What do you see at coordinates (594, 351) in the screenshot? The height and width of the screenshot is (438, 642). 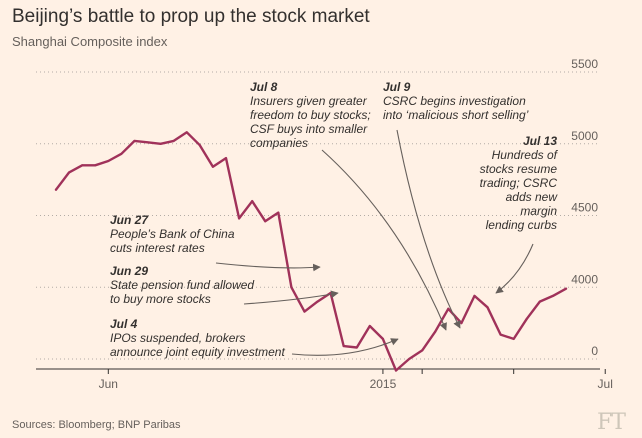 I see `y-tick-label: 0` at bounding box center [594, 351].